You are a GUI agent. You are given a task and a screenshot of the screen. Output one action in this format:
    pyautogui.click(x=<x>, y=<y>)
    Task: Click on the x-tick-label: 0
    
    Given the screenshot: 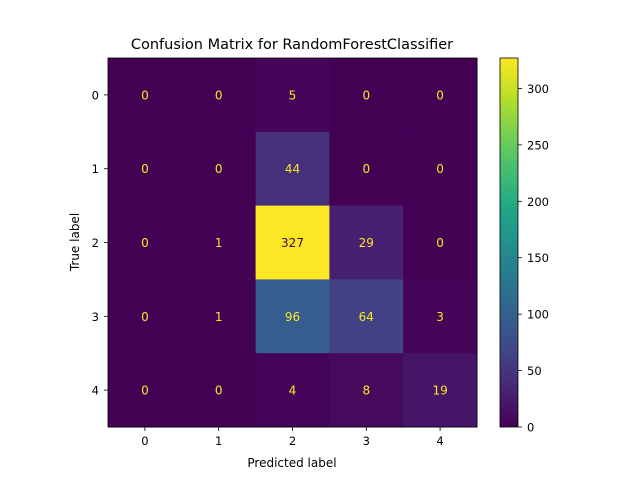 What is the action you would take?
    pyautogui.click(x=144, y=441)
    